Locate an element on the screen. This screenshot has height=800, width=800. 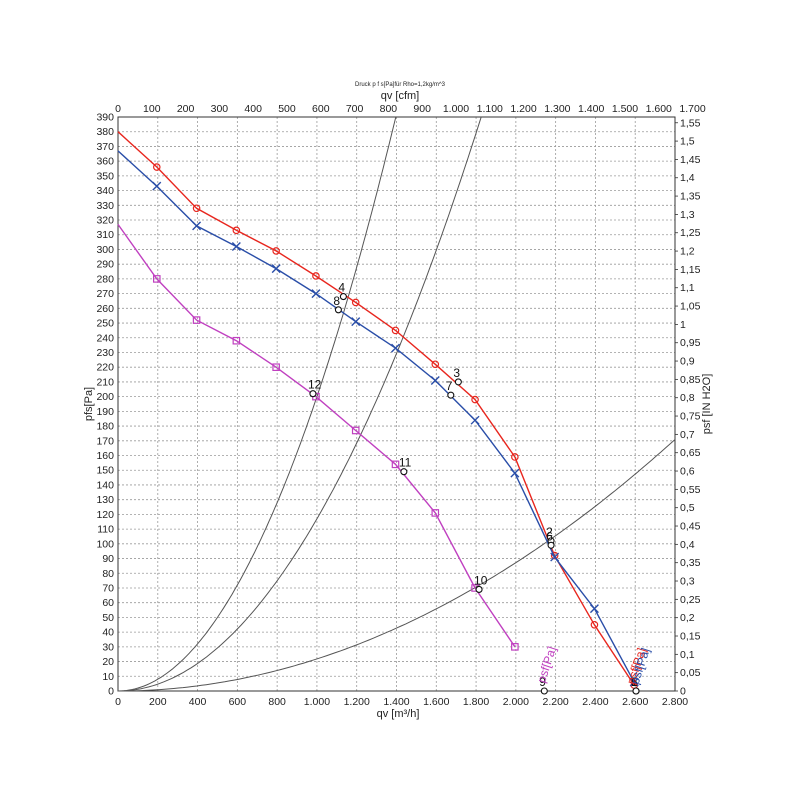
y-tick-label-right: 0,85 is located at coordinates (690, 380).